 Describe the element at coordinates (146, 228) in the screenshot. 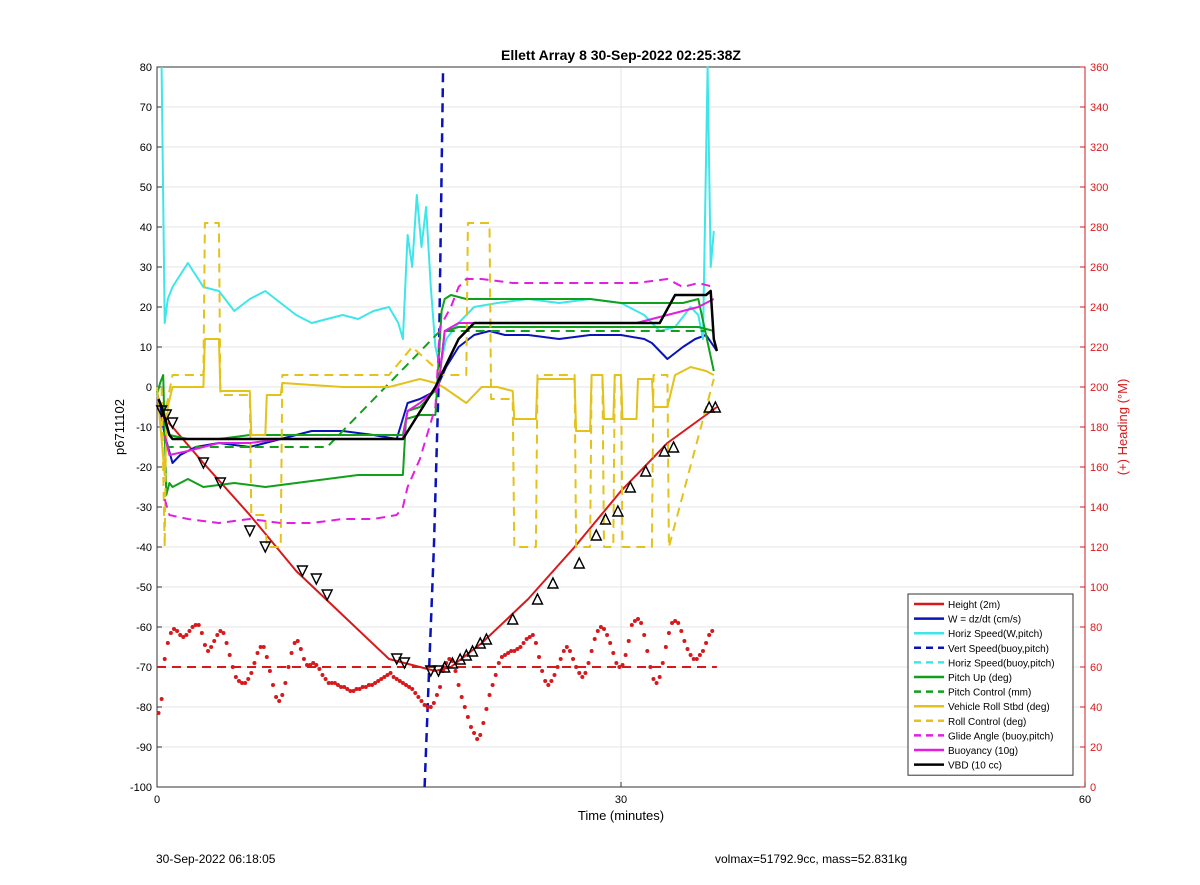

I see `y-tick-label-left: 40` at that location.